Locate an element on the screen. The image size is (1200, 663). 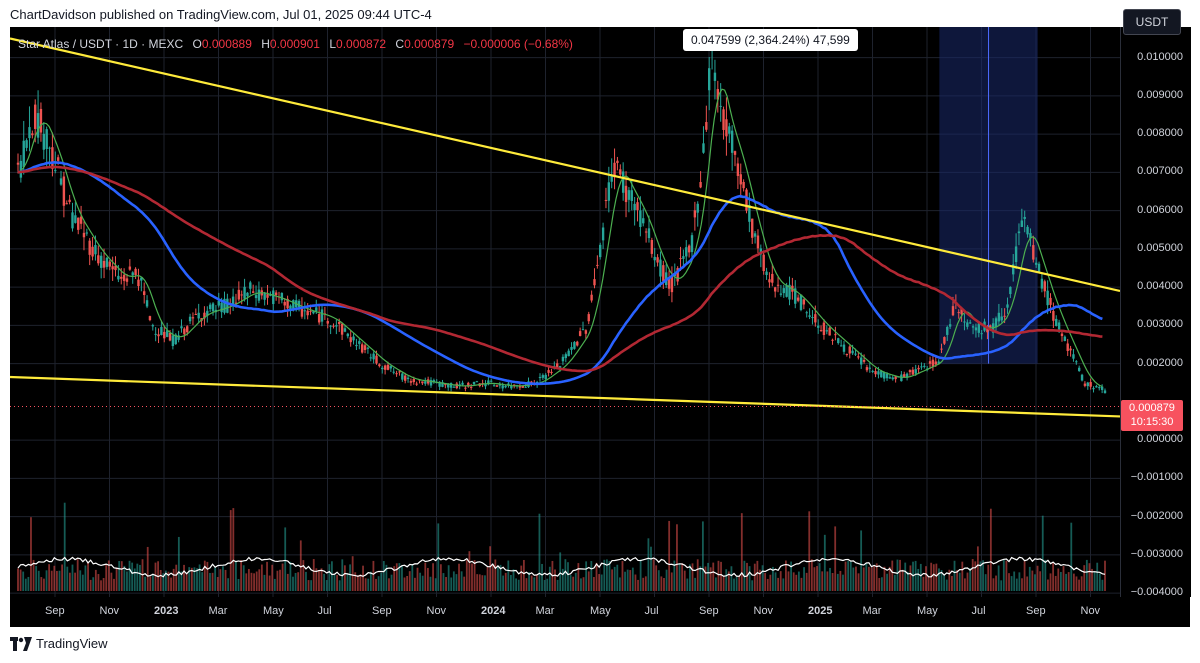
time-tick-label: Nov is located at coordinates (109, 611).